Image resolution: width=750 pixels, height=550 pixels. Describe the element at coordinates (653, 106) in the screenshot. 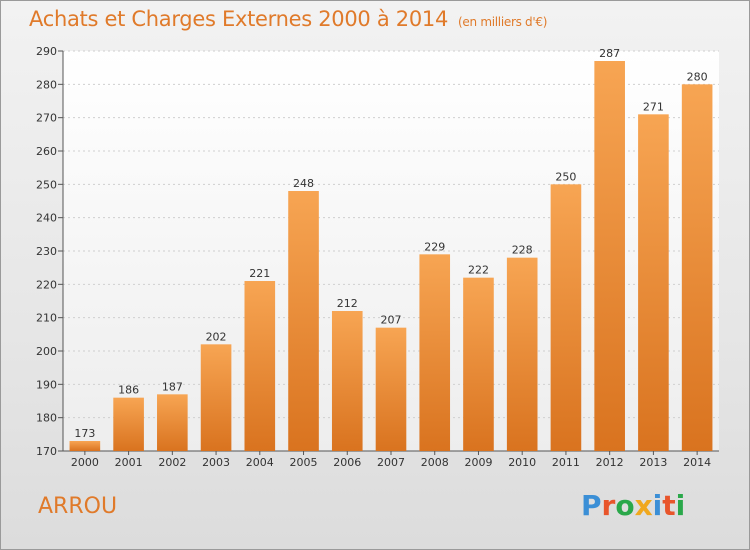

I see `data-label: 271` at that location.